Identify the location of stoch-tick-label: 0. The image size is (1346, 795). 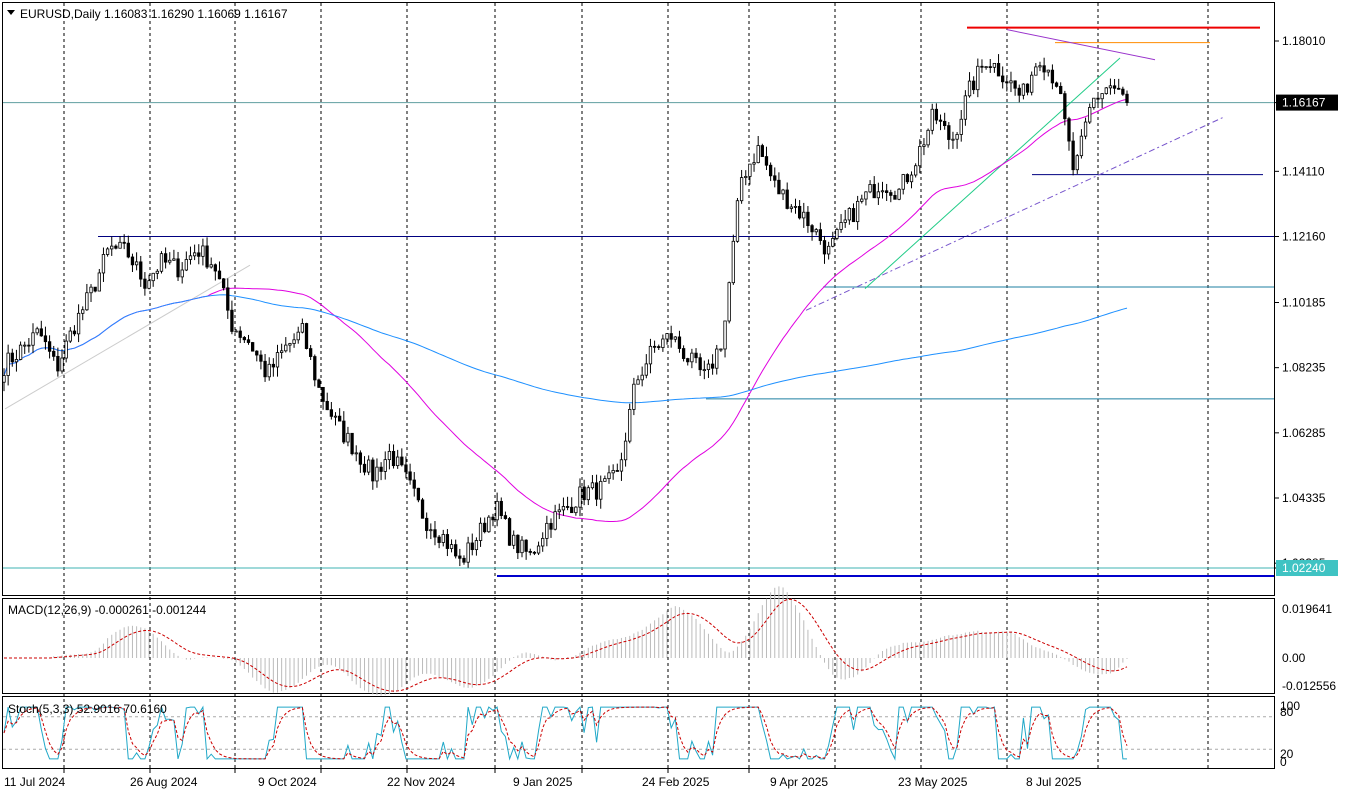
(1283, 762).